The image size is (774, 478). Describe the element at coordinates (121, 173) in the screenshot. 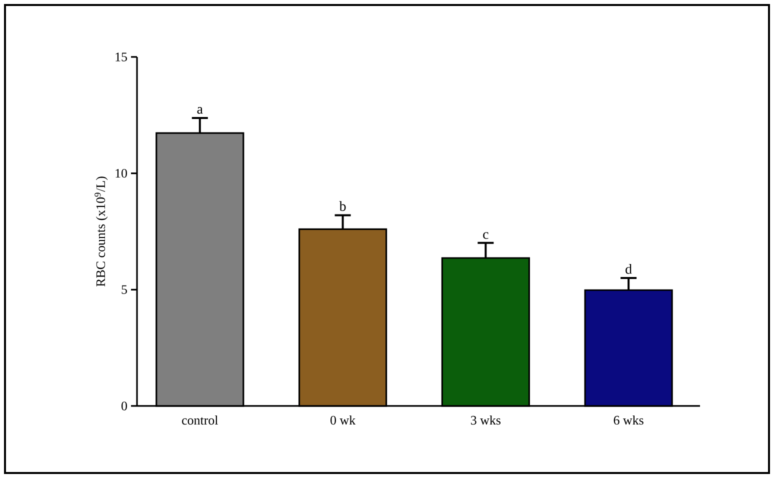

I see `y-tick-label: 10` at that location.